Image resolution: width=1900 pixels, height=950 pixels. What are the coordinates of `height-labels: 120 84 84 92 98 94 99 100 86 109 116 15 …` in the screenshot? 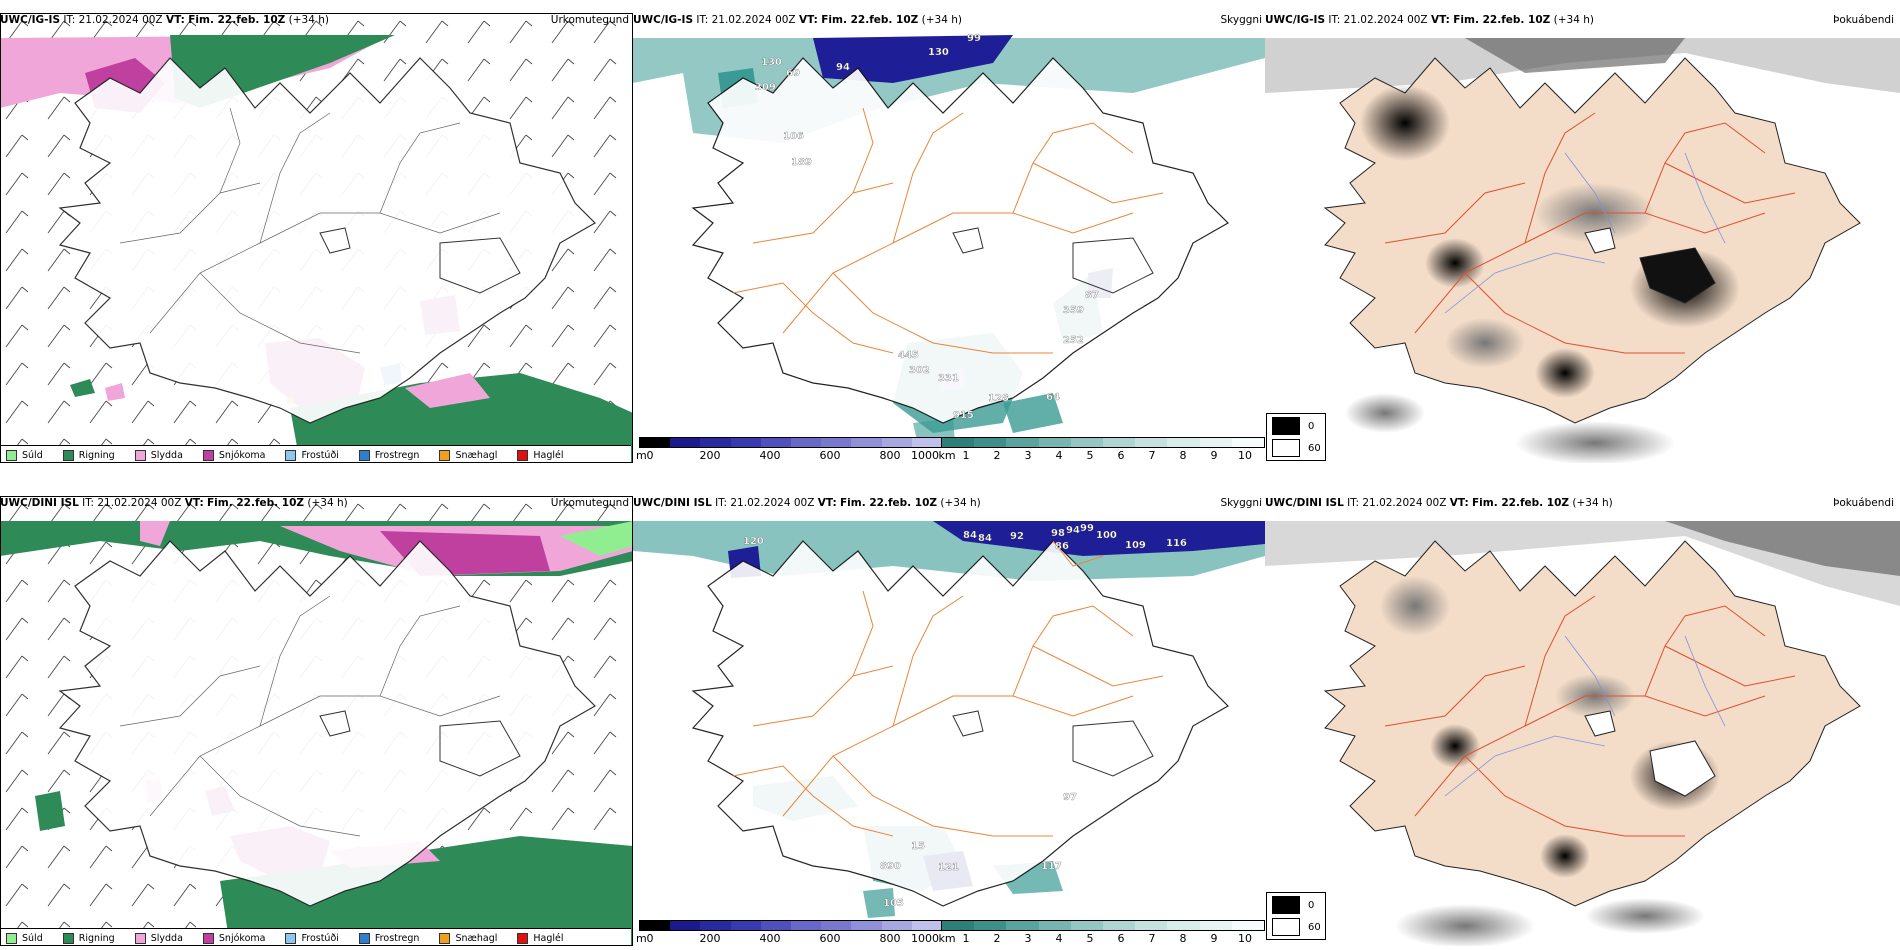 It's located at (965, 716).